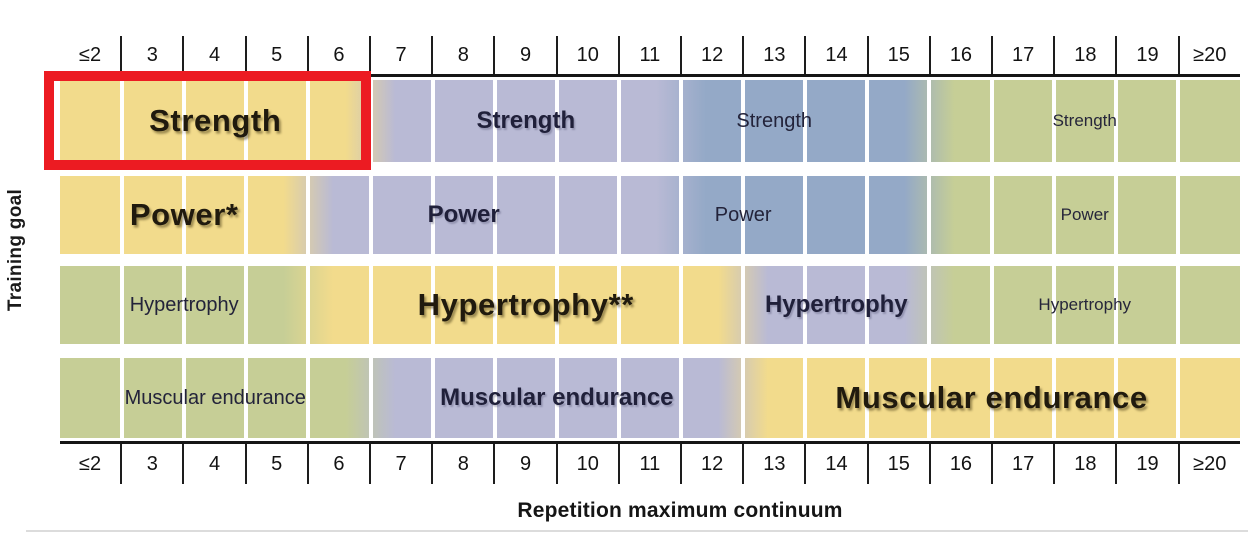 The width and height of the screenshot is (1248, 540). I want to click on rm-tick-label: 16, so click(962, 55).